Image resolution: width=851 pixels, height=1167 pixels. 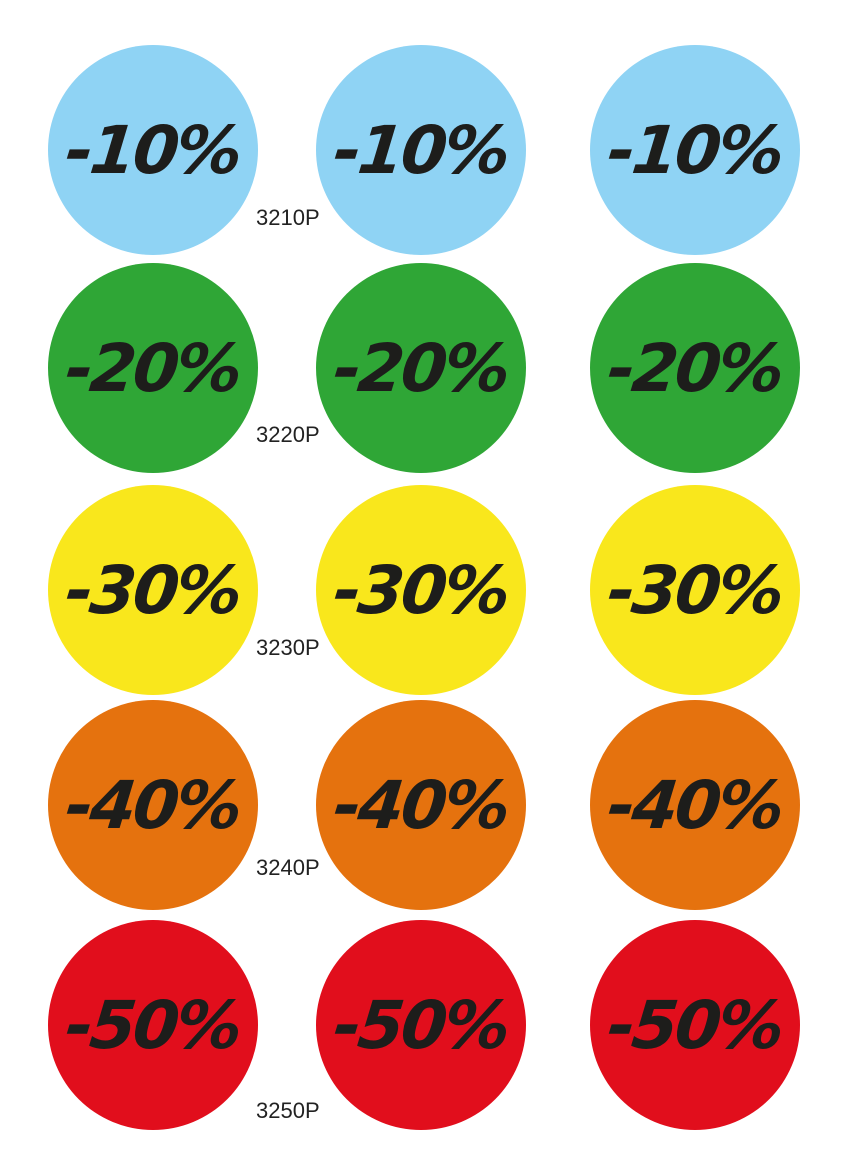 What do you see at coordinates (288, 434) in the screenshot?
I see `product-code: 3220P` at bounding box center [288, 434].